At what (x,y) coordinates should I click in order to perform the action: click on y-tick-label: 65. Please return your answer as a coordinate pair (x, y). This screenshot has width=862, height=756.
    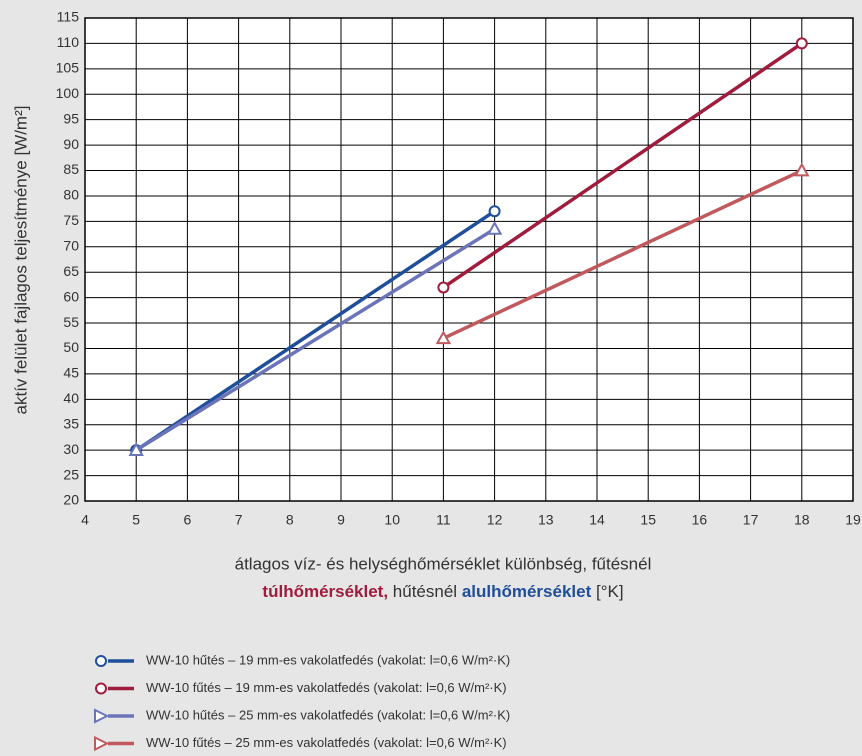
    Looking at the image, I should click on (71, 271).